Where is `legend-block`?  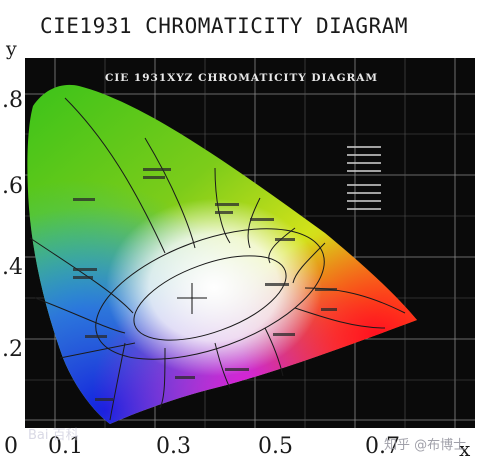 legend-block is located at coordinates (364, 178).